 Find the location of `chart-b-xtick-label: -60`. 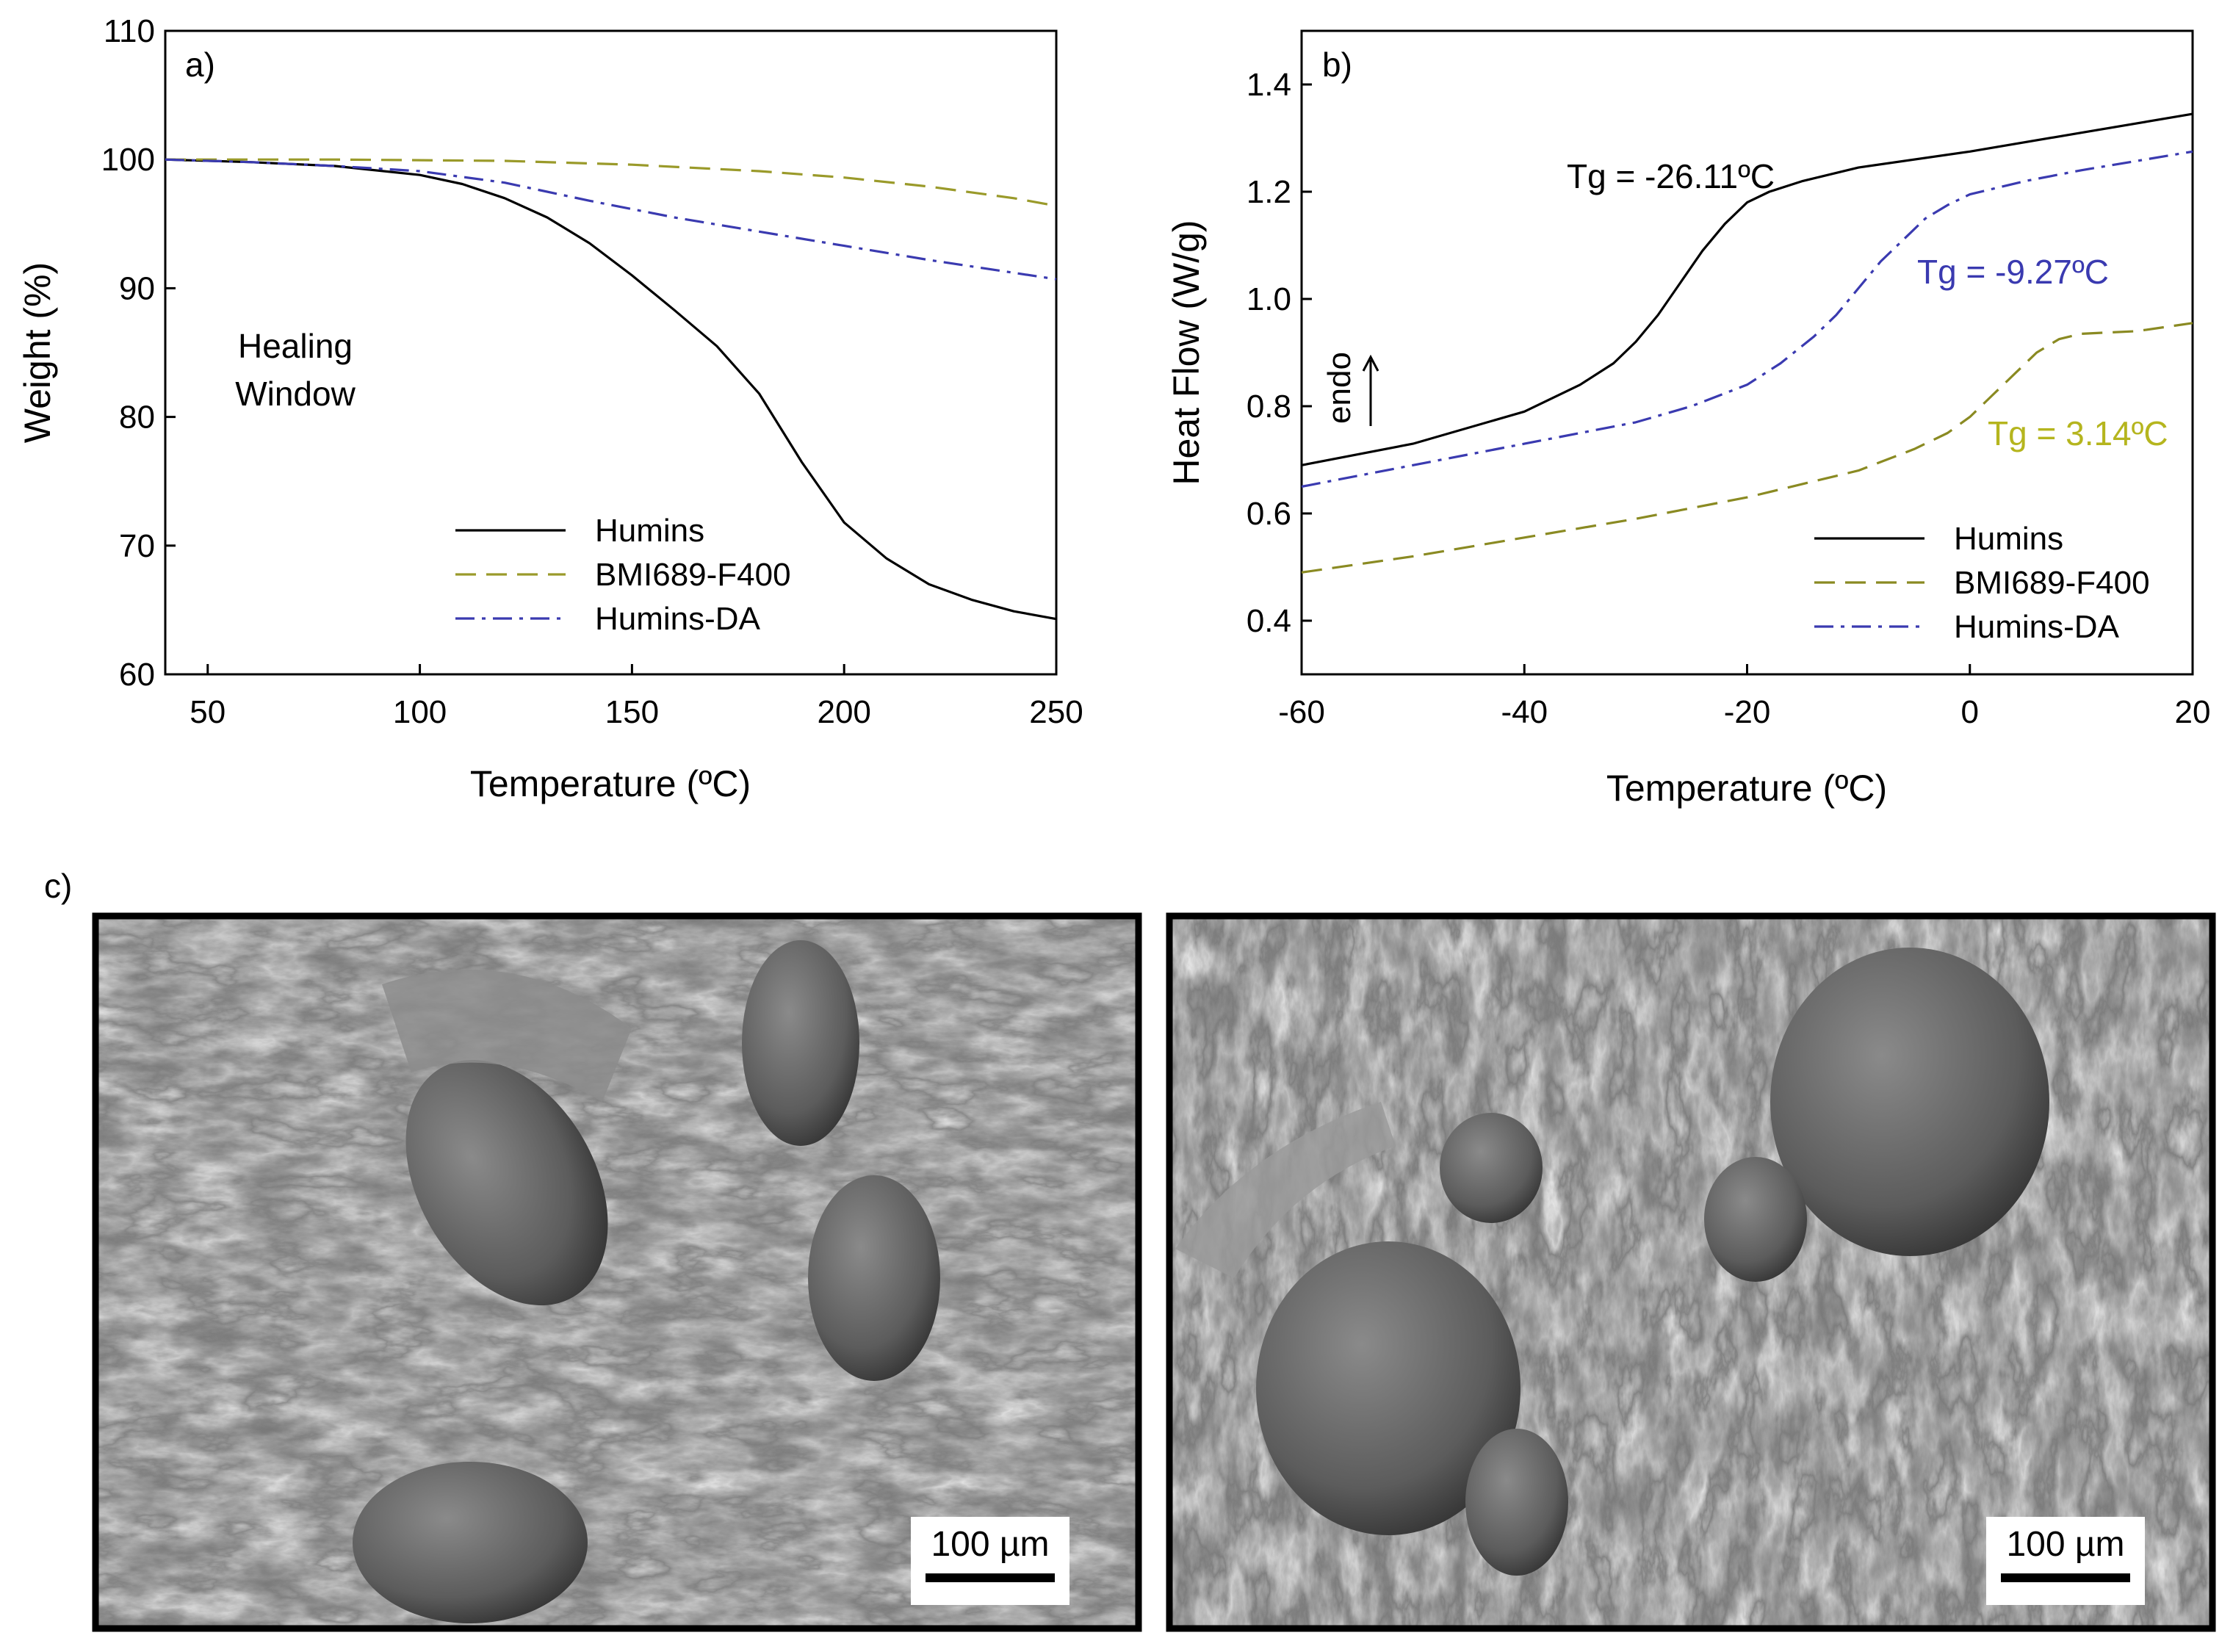

chart-b-xtick-label: -60 is located at coordinates (1301, 712).